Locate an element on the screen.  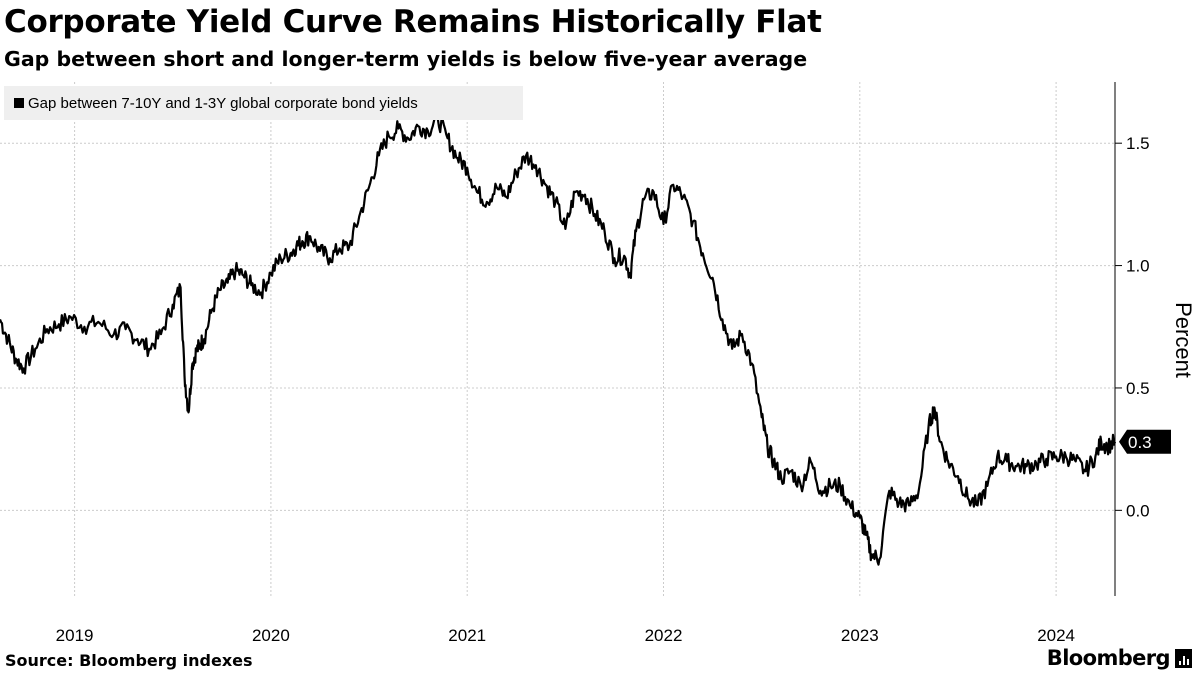
source-note: Source: Bloomberg indexes is located at coordinates (129, 660).